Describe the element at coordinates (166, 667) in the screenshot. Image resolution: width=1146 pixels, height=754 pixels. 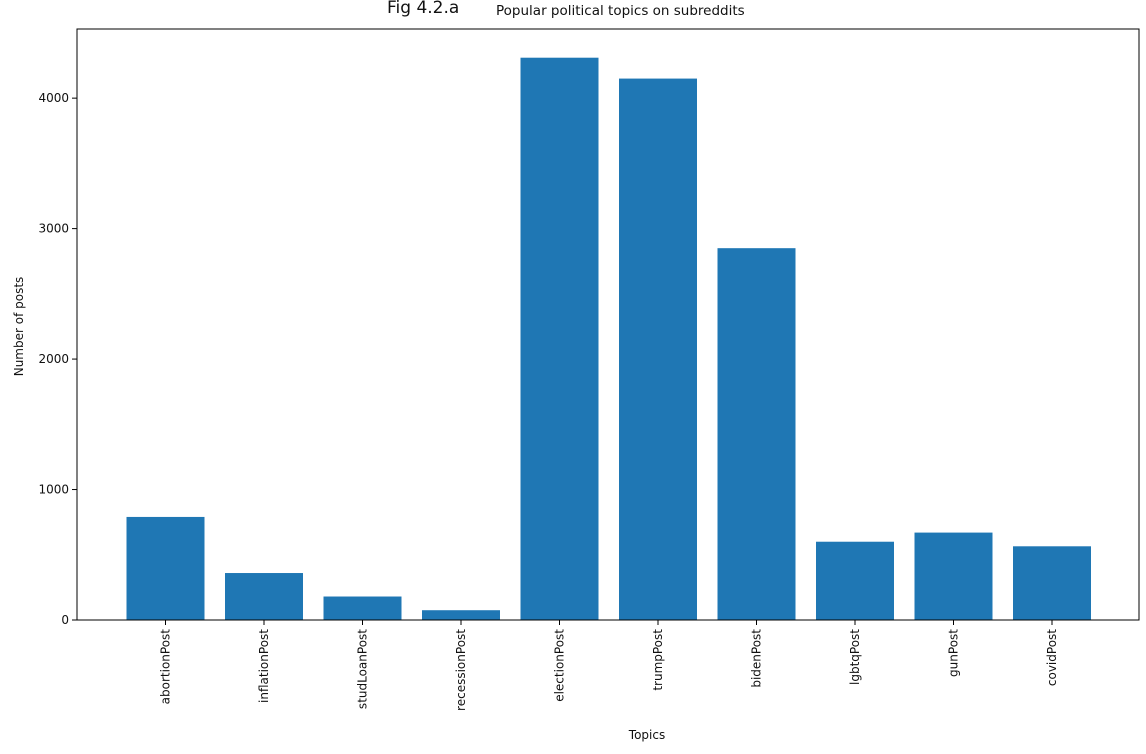
I see `x-tick-label: abortionPost` at that location.